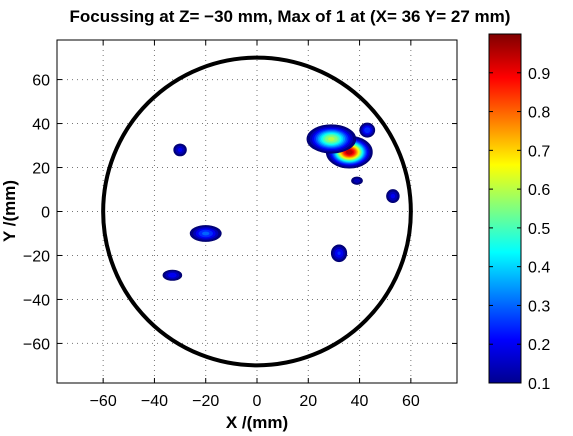  What do you see at coordinates (205, 401) in the screenshot?
I see `x-tick-label: −20` at bounding box center [205, 401].